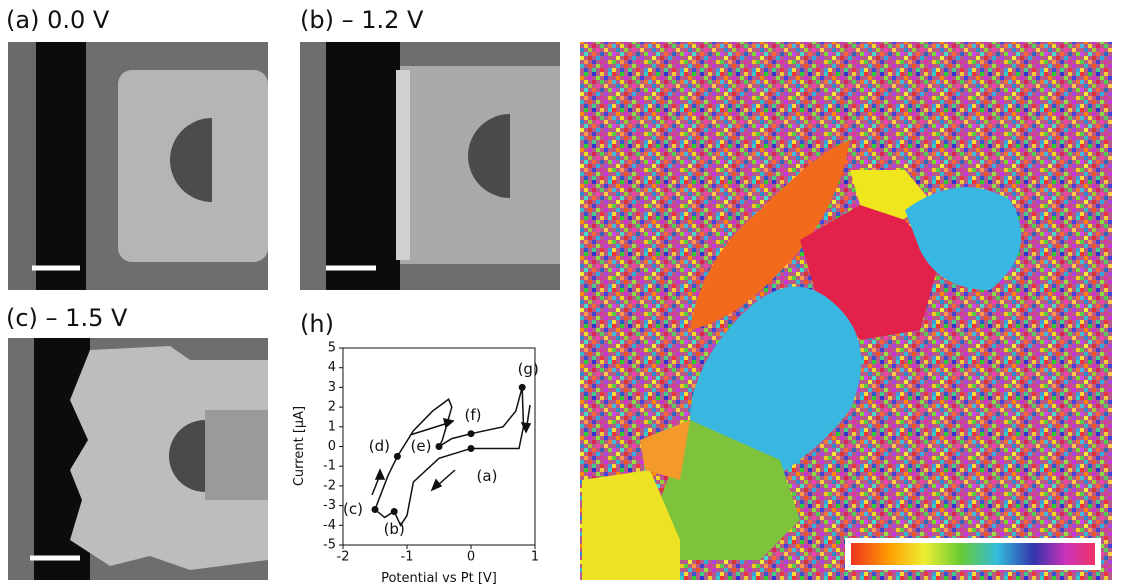 The width and height of the screenshot is (1122, 587). What do you see at coordinates (528, 369) in the screenshot?
I see `point-label: (g)` at bounding box center [528, 369].